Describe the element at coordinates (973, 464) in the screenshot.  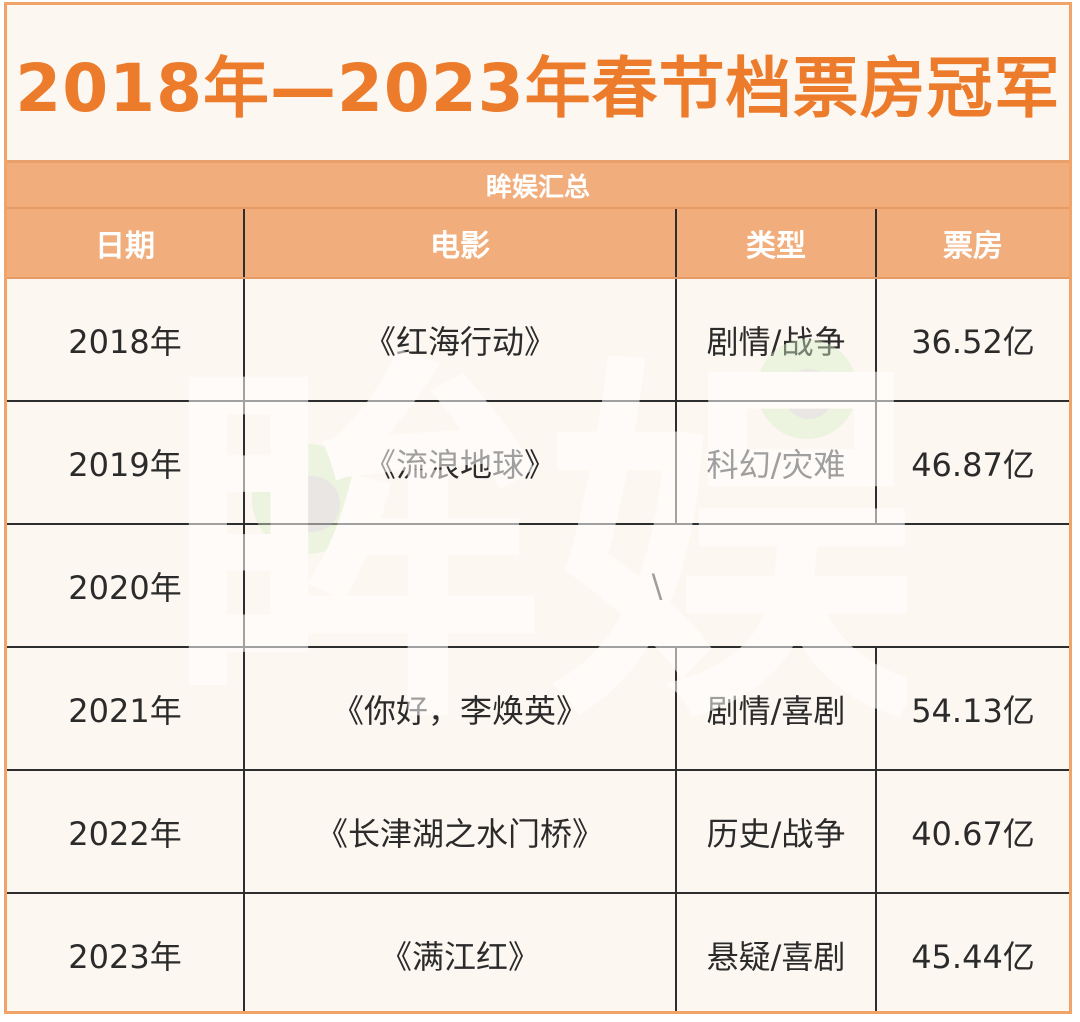
I see `cell-box-office: 46.87亿` at that location.